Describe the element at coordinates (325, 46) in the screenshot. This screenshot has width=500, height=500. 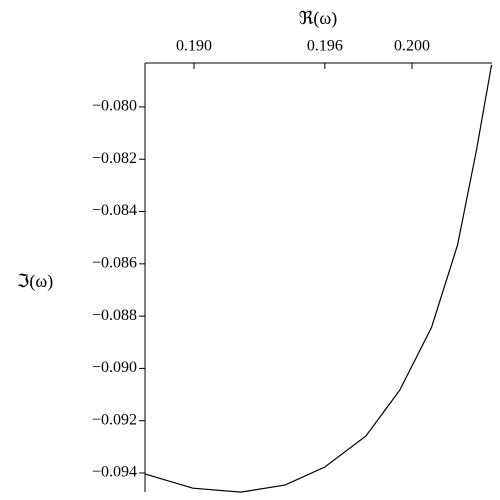
I see `x-tick-label: 0.196` at that location.